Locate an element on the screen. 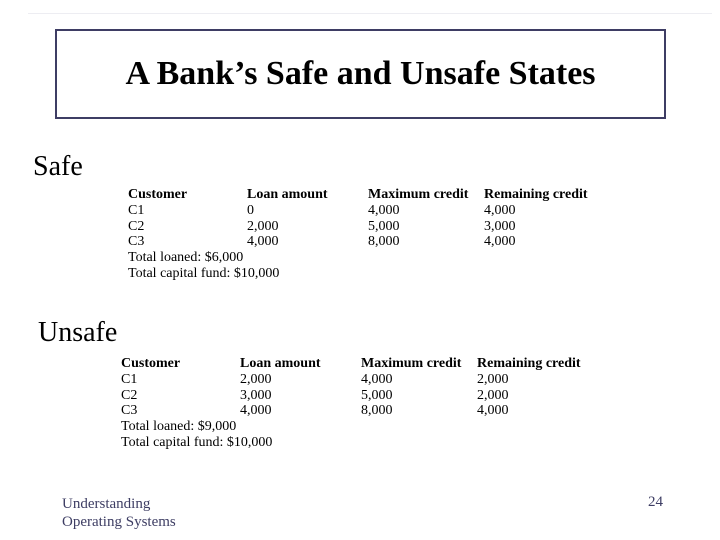 The image size is (720, 540). table-row: C1 0 4,000 4,000 is located at coordinates (376, 211).